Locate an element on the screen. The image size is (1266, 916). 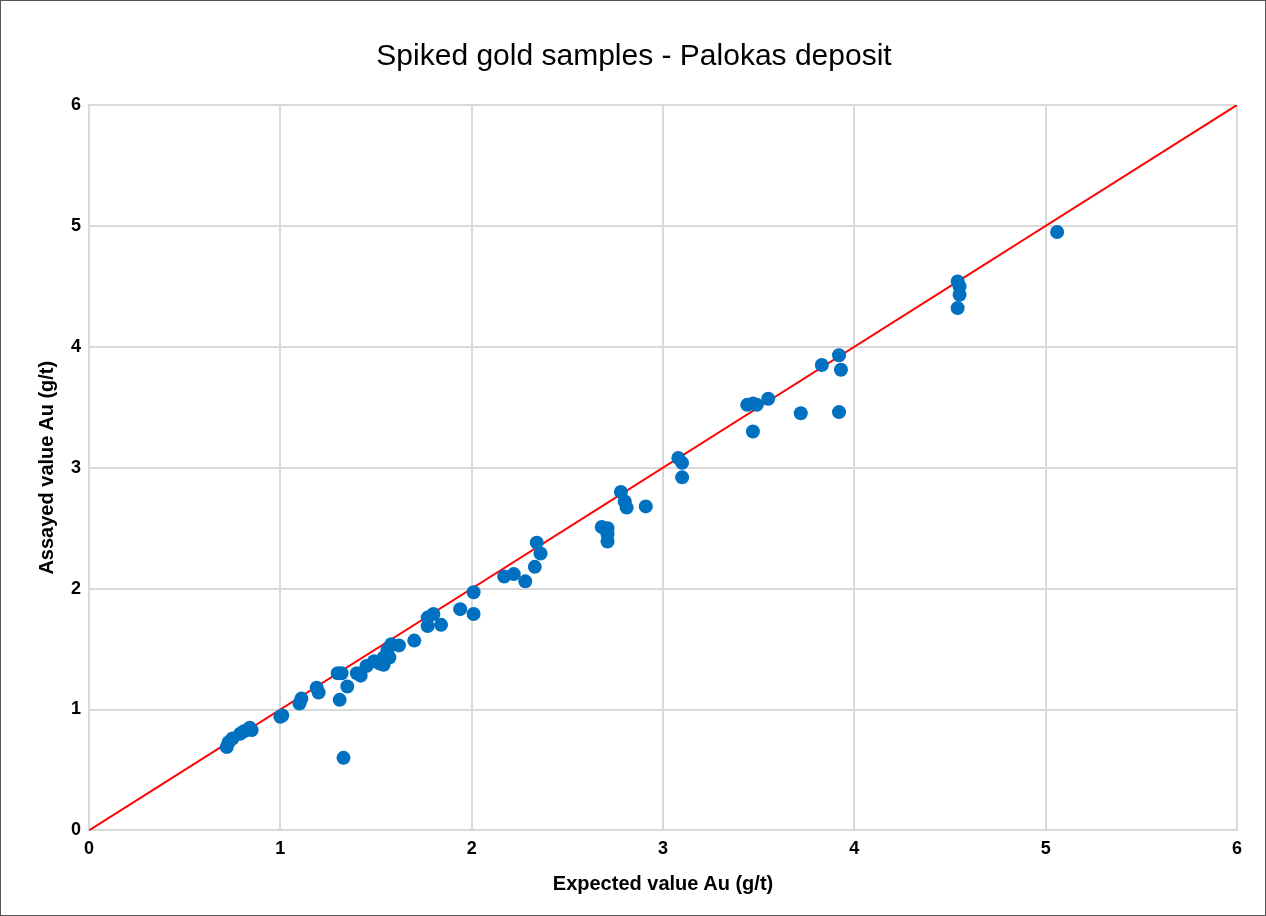
x-tick-label: 5 is located at coordinates (1045, 848).